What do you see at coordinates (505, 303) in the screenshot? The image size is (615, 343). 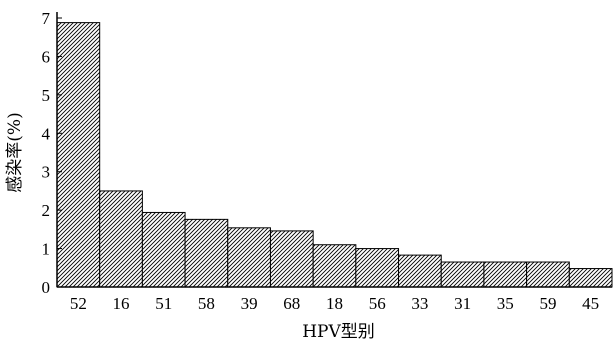 I see `x-tick-label: 35` at bounding box center [505, 303].